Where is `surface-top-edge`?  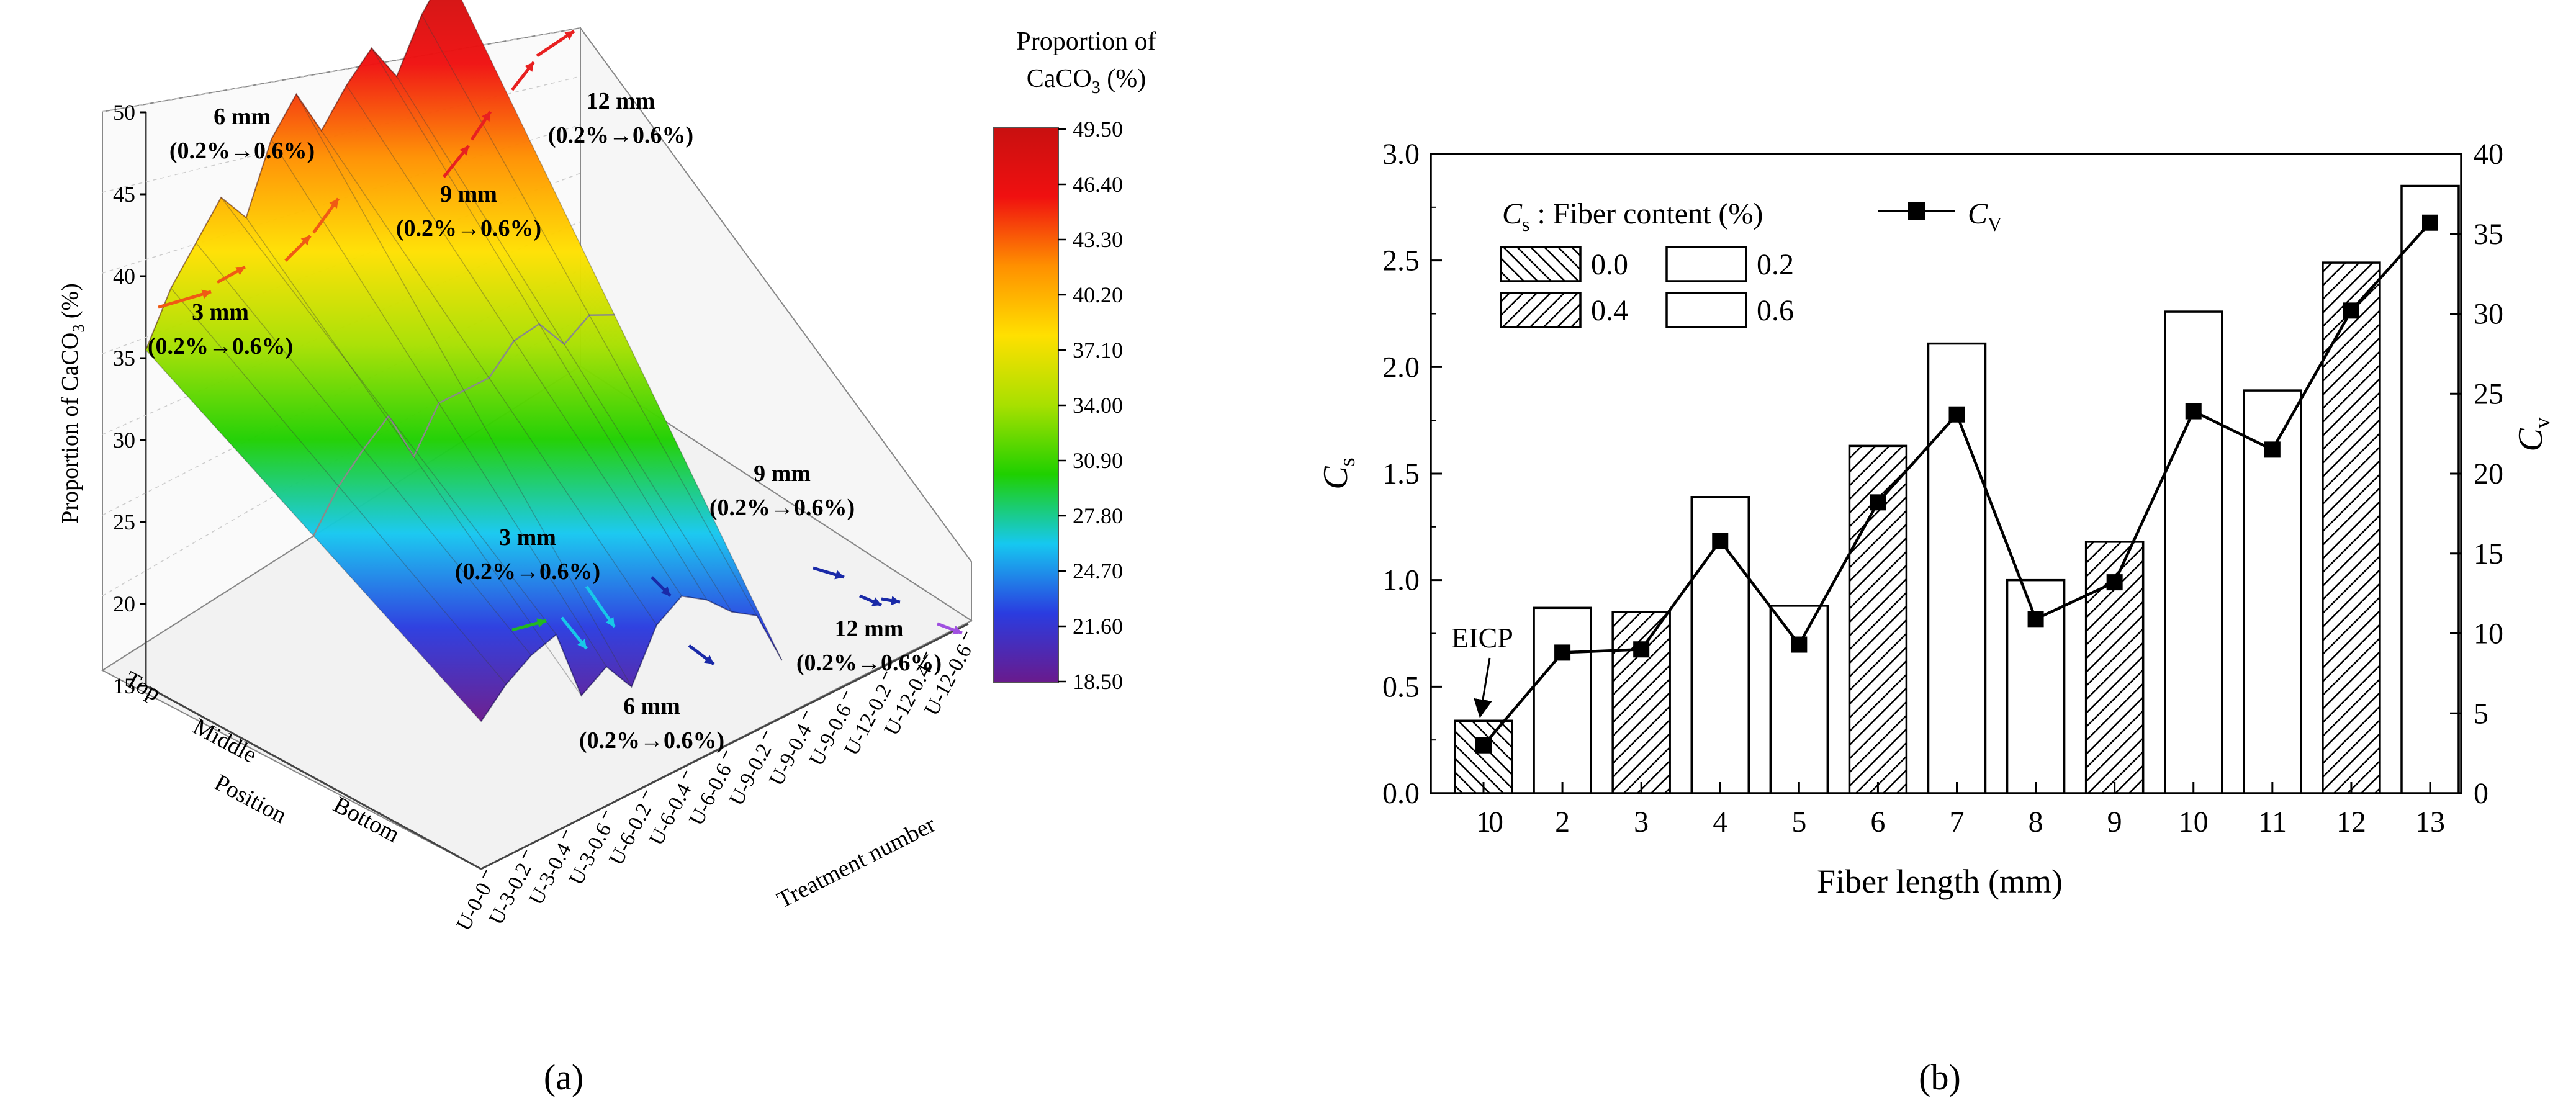 surface-top-edge is located at coordinates (288, 175).